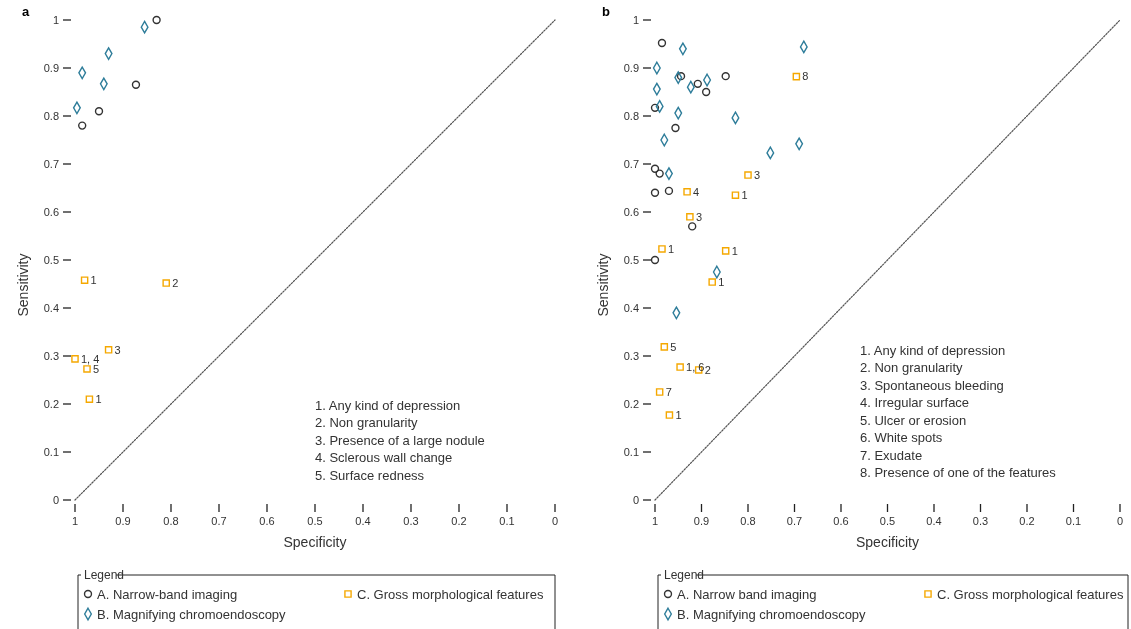  Describe the element at coordinates (606, 11) in the screenshot. I see `chart-title: b` at that location.